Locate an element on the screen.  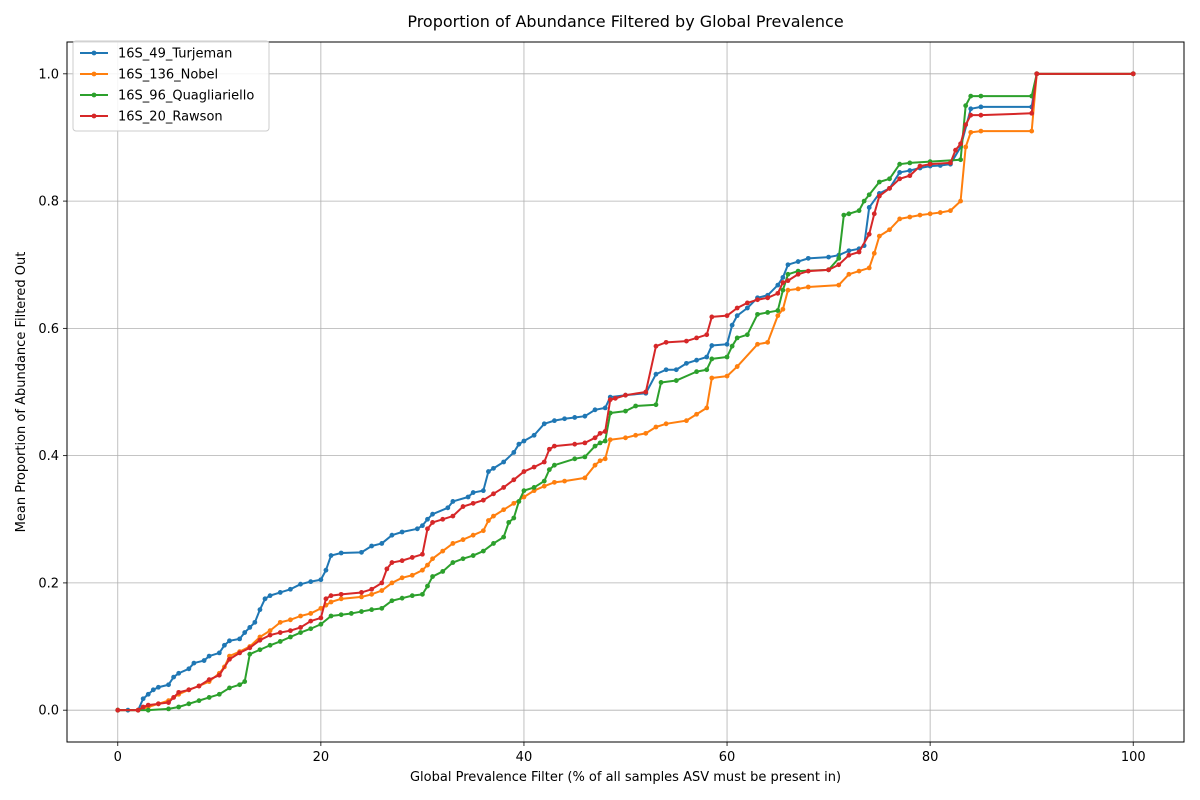
legend-entry-16s-20-rawson: 16S_20_Rawson is located at coordinates (151, 117).